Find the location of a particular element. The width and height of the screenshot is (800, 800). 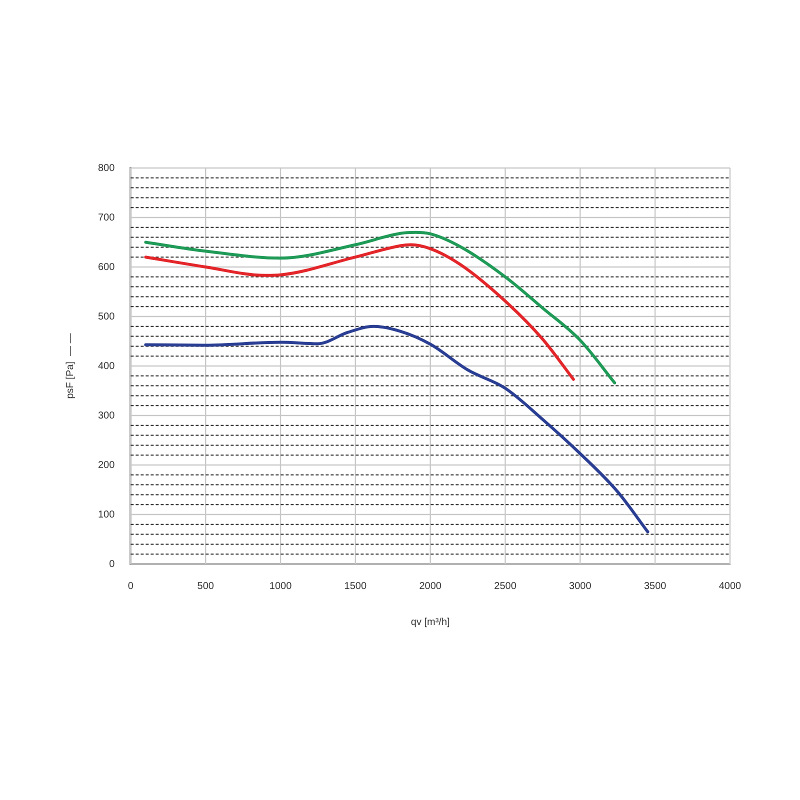

y-axis-title: psF [Pa] — — is located at coordinates (70, 366).